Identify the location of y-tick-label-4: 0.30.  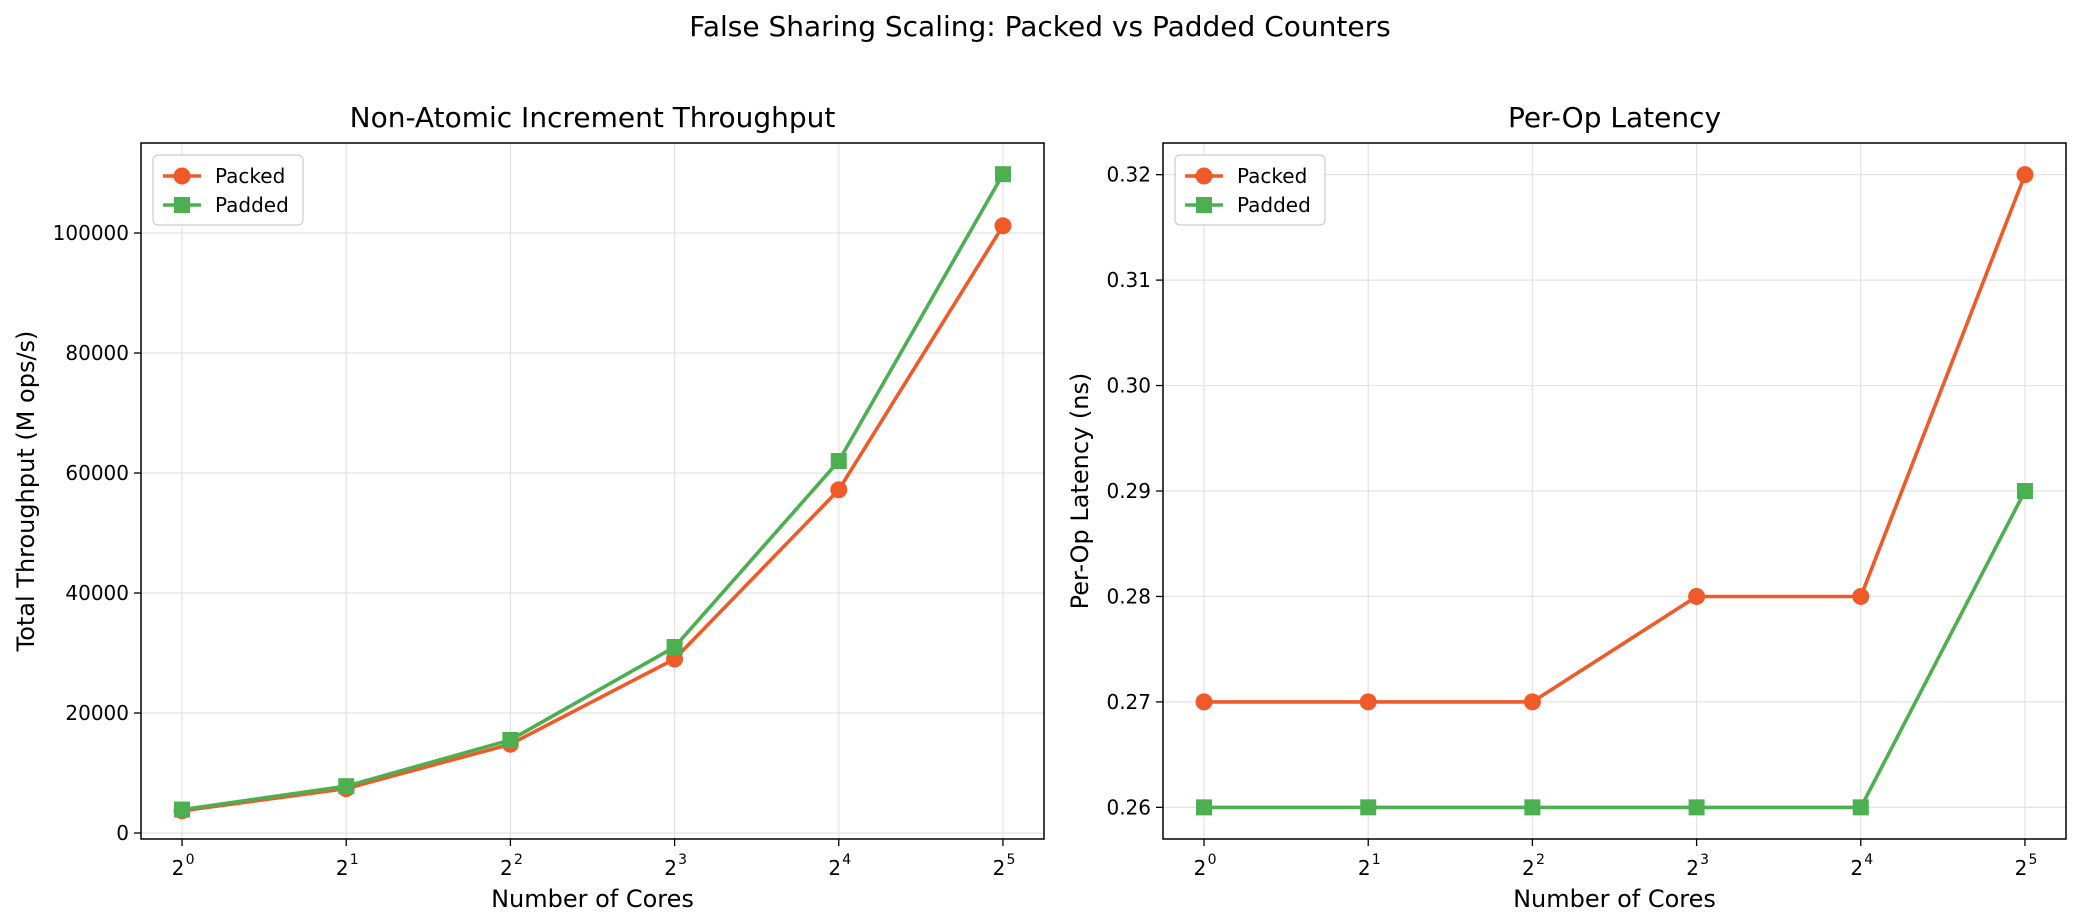
(1128, 386).